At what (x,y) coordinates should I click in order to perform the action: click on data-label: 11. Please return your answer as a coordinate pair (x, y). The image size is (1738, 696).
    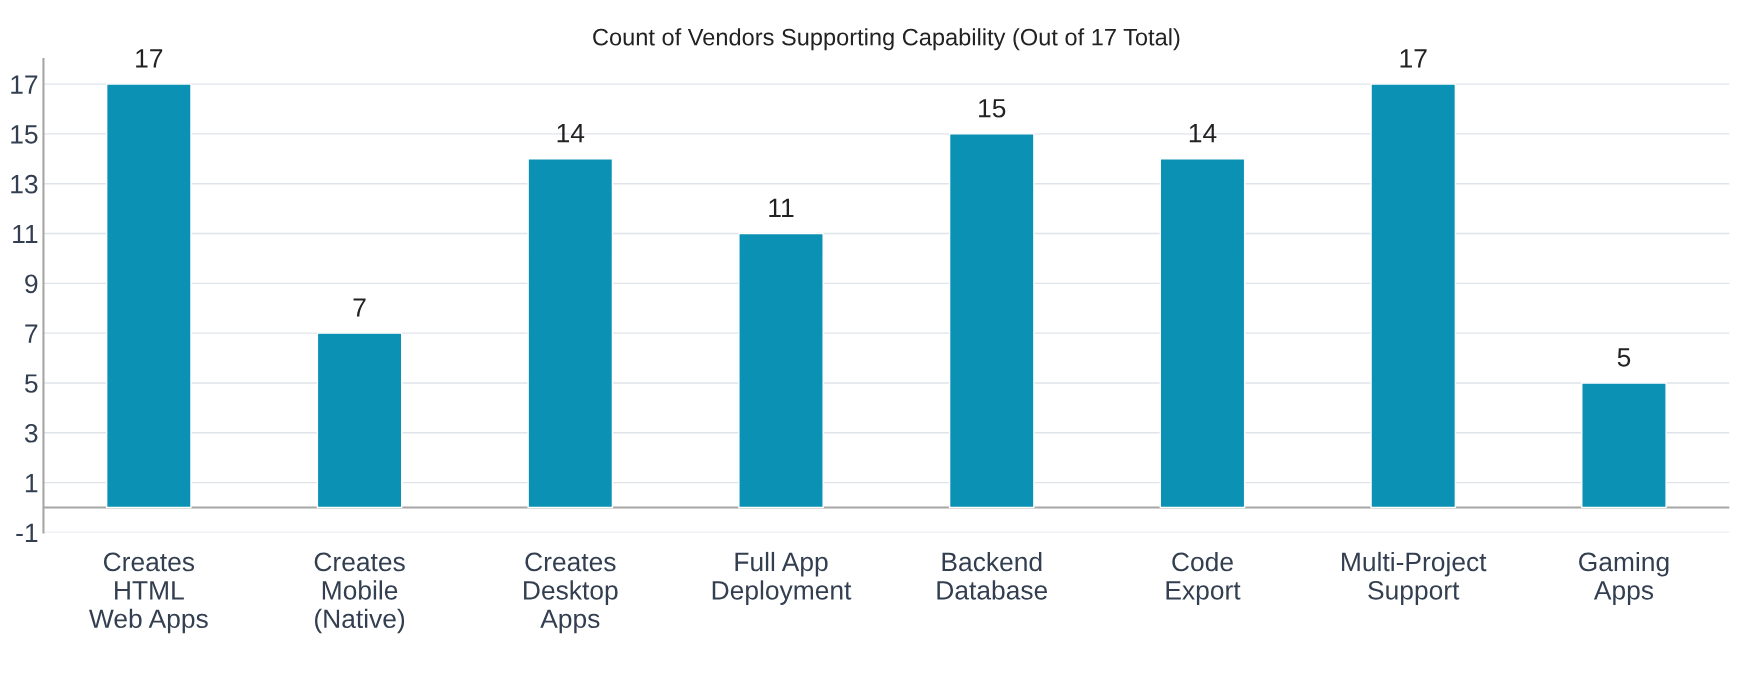
    Looking at the image, I should click on (781, 207).